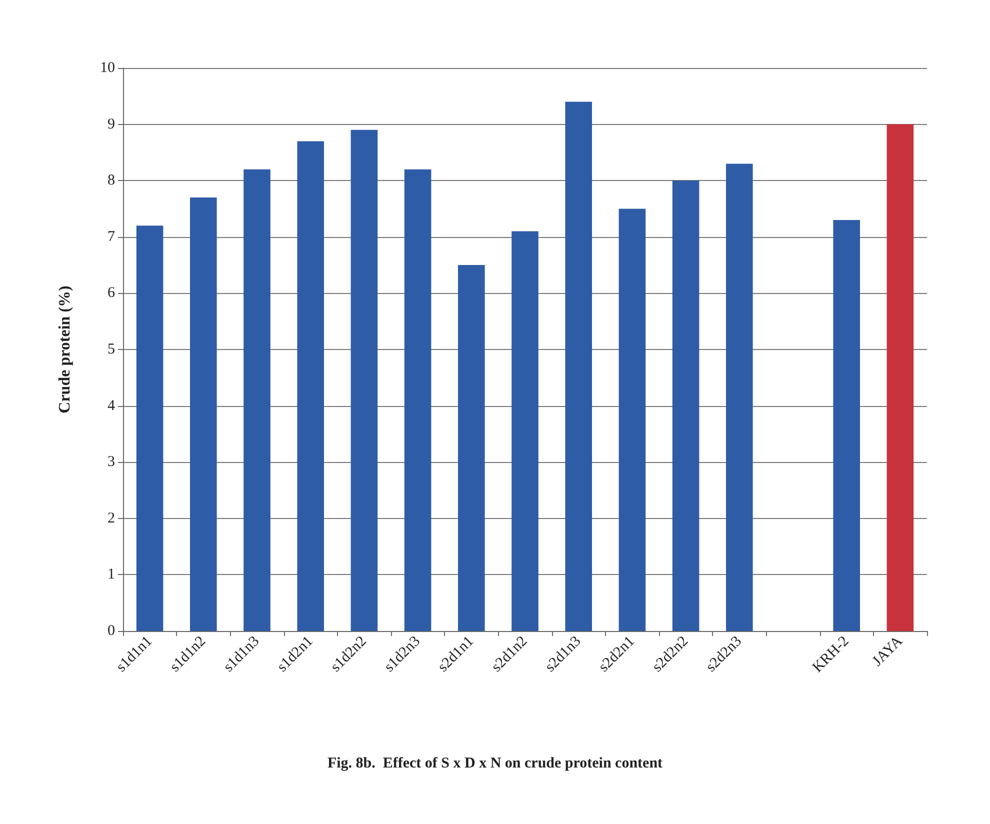 The image size is (990, 824). Describe the element at coordinates (111, 631) in the screenshot. I see `y-tick-label: 0` at that location.